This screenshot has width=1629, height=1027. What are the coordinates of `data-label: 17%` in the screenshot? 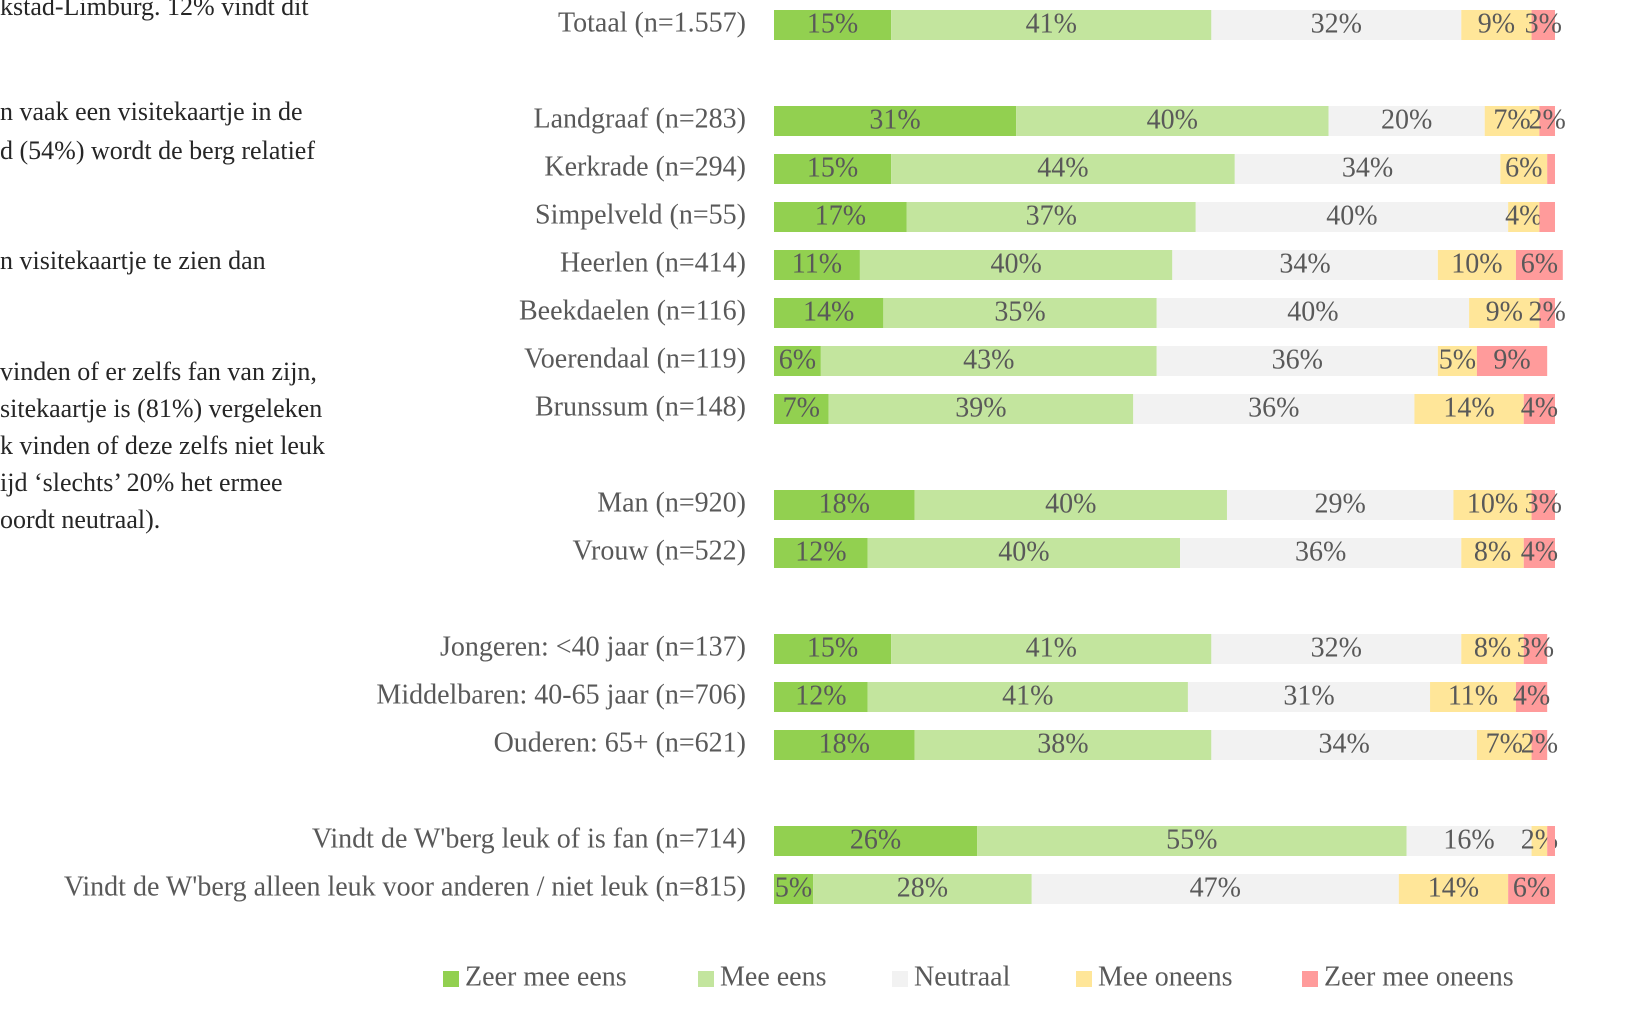 It's located at (840, 215).